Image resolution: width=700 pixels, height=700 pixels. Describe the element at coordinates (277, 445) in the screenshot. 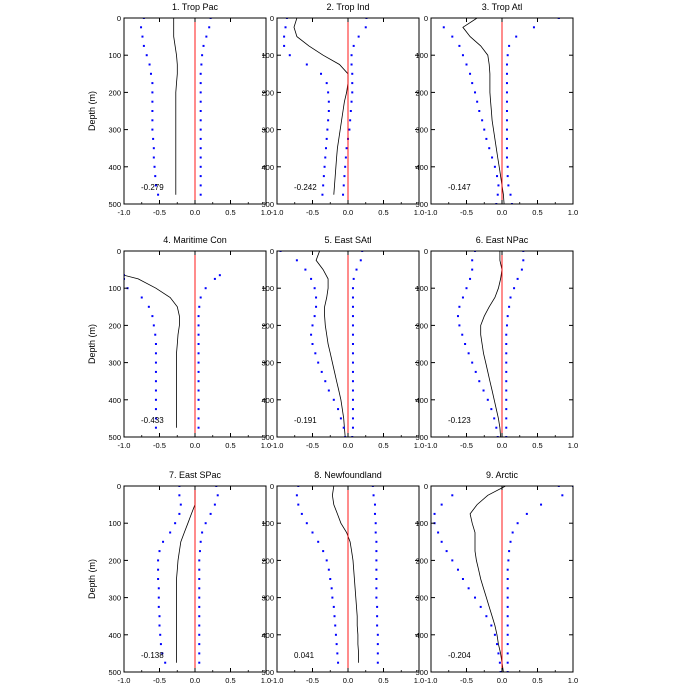

I see `x-tick-label: -1.0` at that location.